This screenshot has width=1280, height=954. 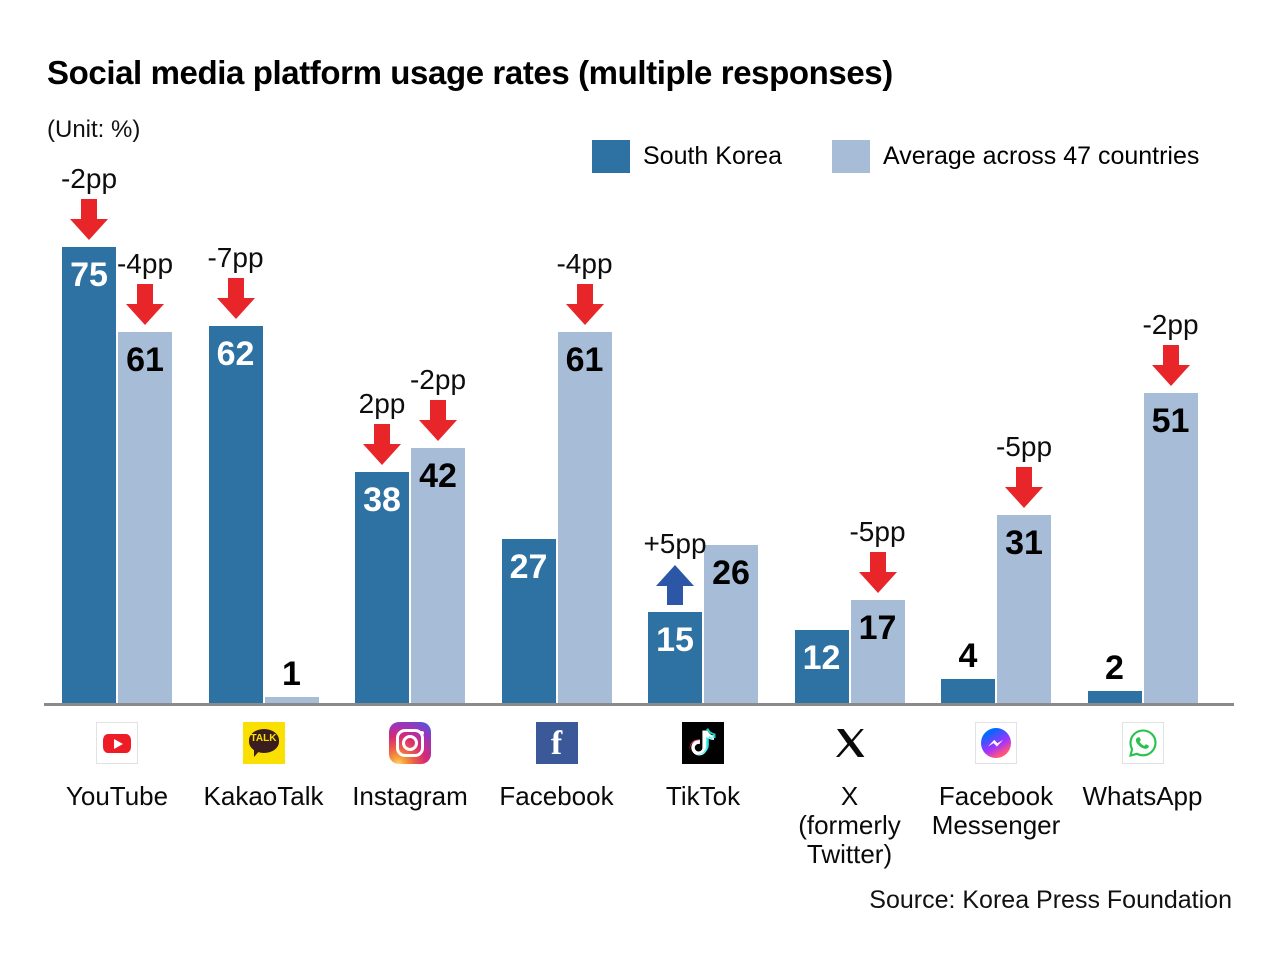 What do you see at coordinates (382, 499) in the screenshot?
I see `bar-value-label: 38` at bounding box center [382, 499].